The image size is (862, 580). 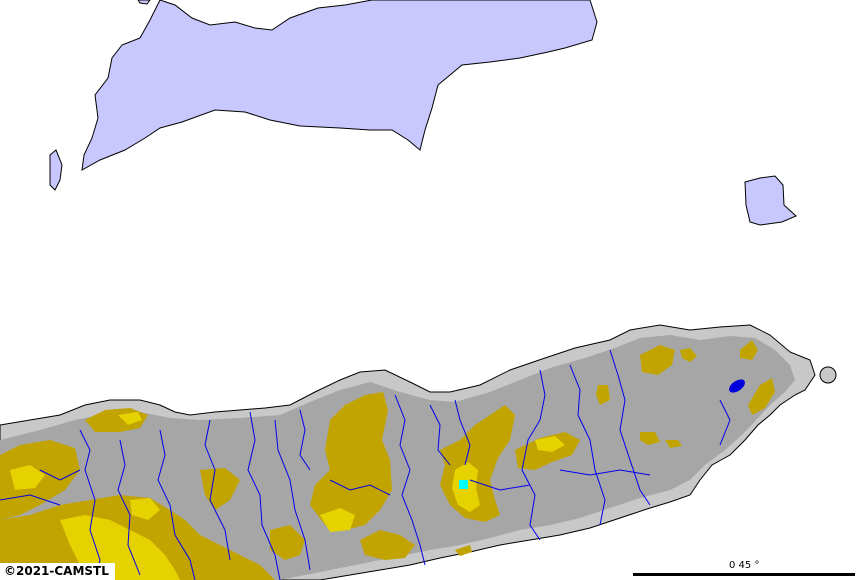 What do you see at coordinates (57, 571) in the screenshot?
I see `copyright-notice: ©2021-CAMSTL` at bounding box center [57, 571].